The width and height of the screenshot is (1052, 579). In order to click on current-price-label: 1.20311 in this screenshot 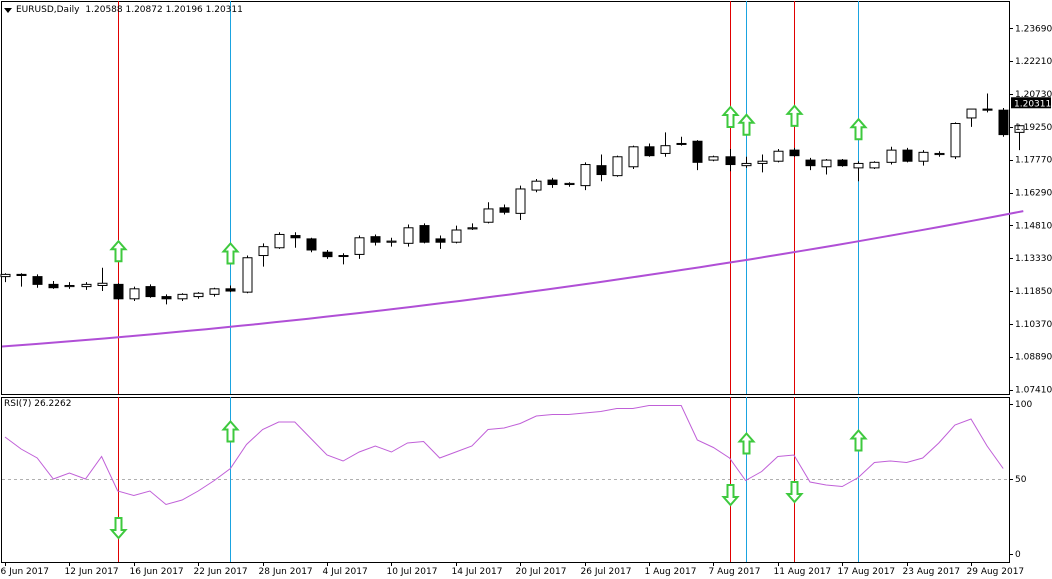, I will do `click(1032, 104)`.